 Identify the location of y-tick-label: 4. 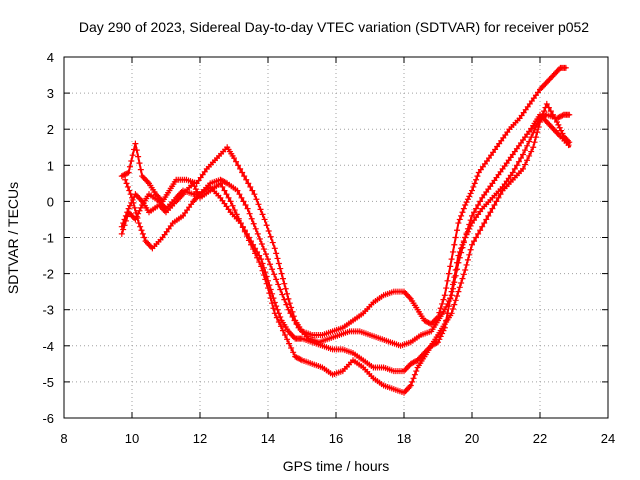
(50, 57).